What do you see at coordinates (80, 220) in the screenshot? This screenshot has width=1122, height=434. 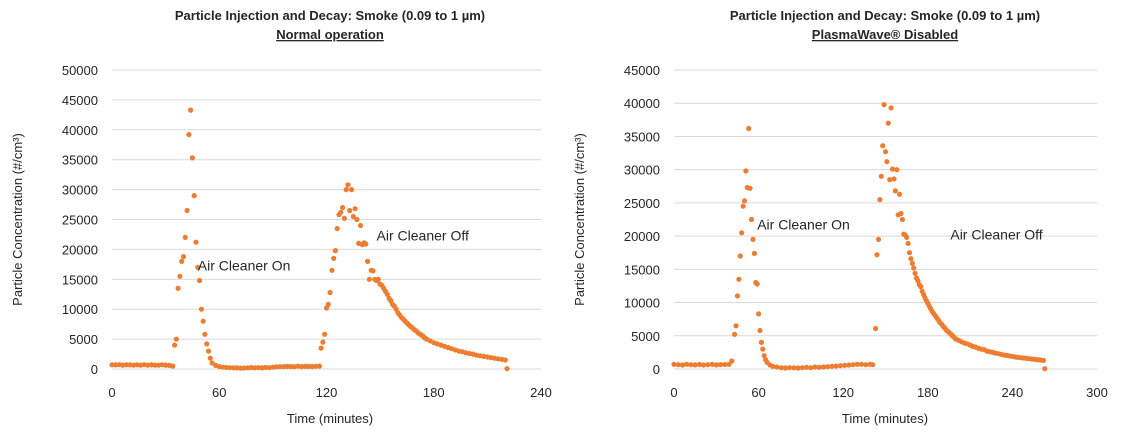 I see `y-tick-label: 25000` at bounding box center [80, 220].